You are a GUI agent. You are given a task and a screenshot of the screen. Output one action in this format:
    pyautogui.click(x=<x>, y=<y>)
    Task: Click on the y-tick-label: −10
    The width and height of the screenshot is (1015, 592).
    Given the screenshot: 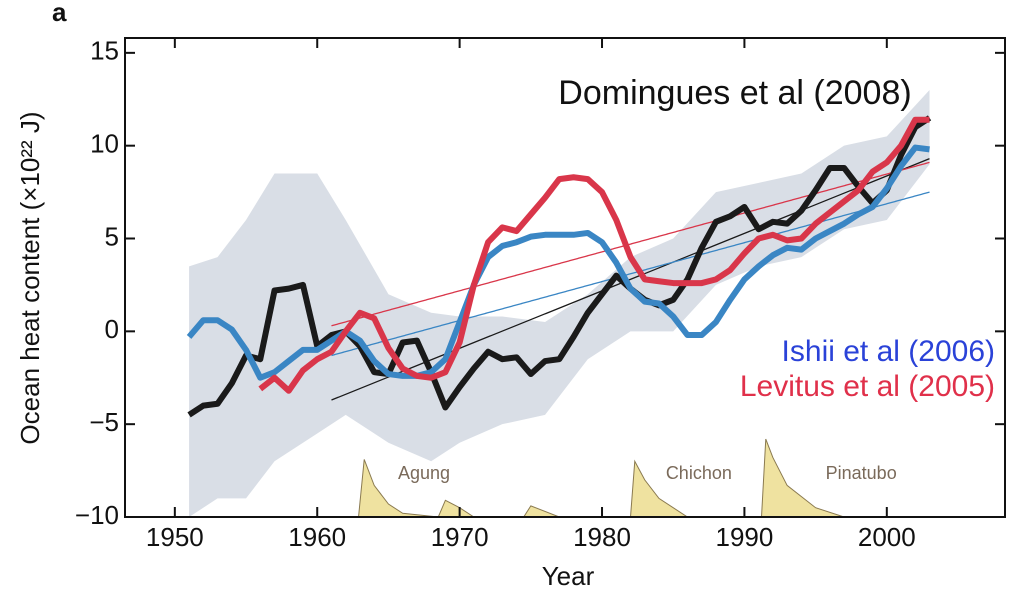 What is the action you would take?
    pyautogui.click(x=97, y=515)
    